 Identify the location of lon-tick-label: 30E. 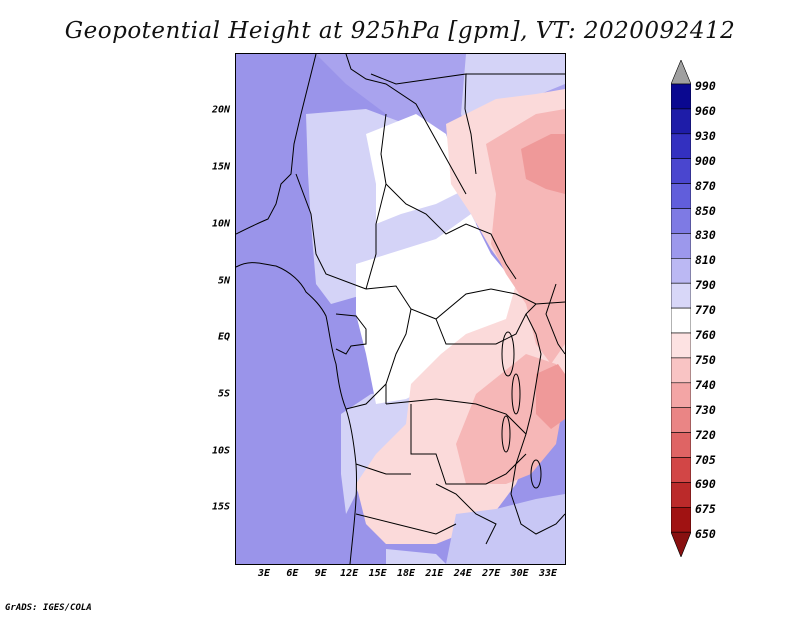
(519, 573).